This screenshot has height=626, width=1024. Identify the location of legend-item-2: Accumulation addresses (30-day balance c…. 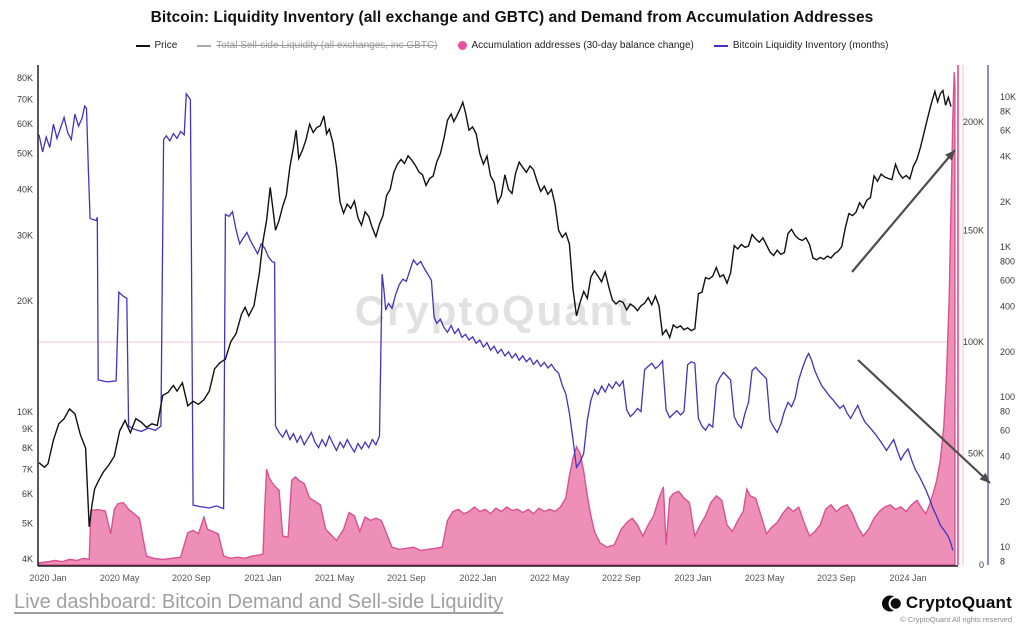
(575, 45).